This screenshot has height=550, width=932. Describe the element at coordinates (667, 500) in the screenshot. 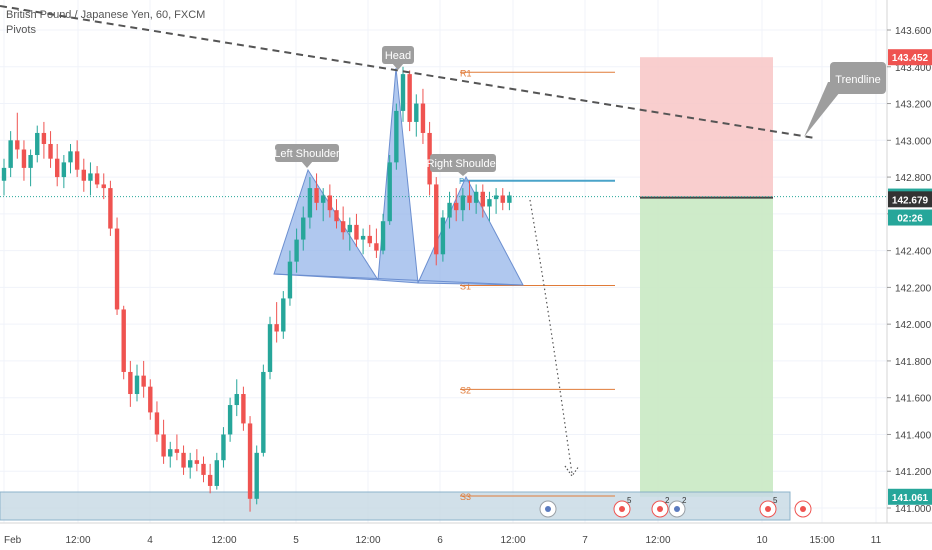

I see `event-count: 2` at that location.